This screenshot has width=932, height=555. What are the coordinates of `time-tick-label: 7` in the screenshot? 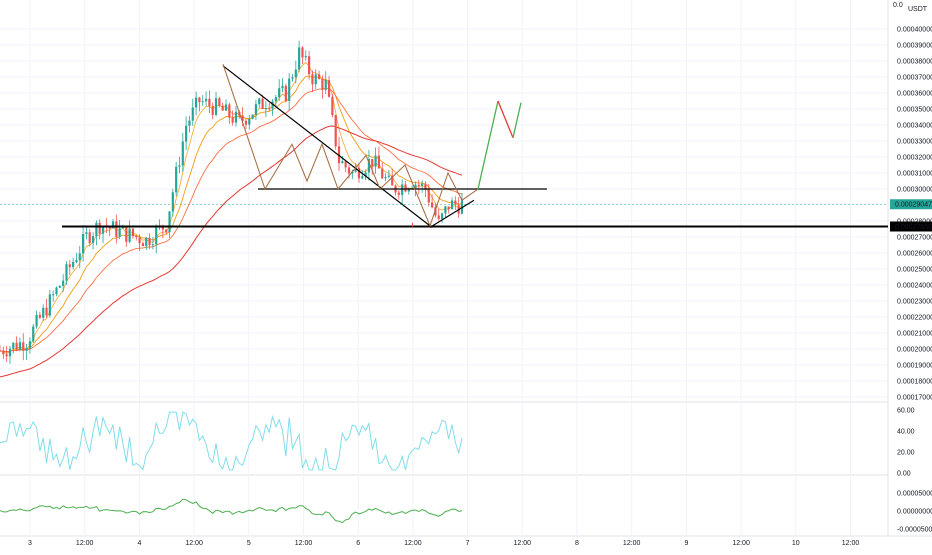 It's located at (468, 543).